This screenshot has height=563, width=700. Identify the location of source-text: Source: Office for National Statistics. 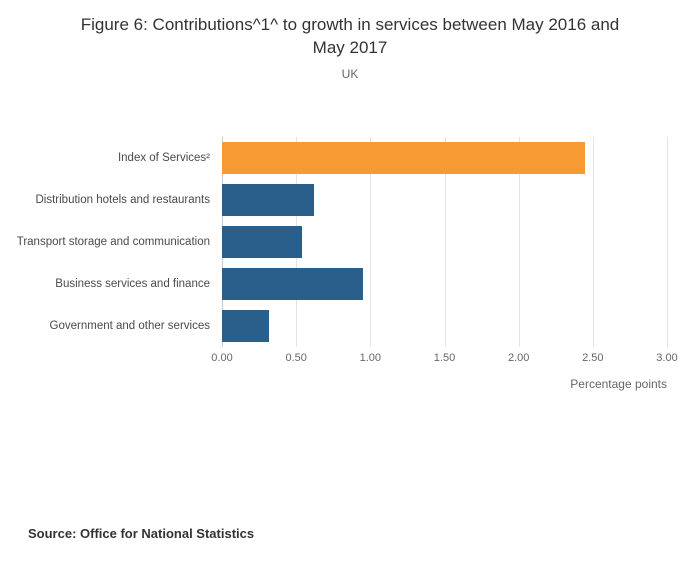
(141, 533).